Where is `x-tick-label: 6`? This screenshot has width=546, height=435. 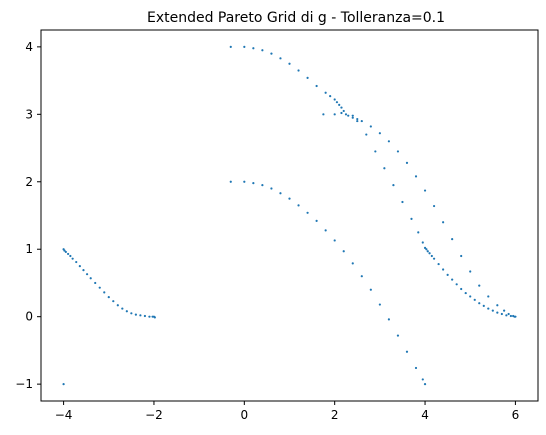 x-tick-label: 6 is located at coordinates (516, 415).